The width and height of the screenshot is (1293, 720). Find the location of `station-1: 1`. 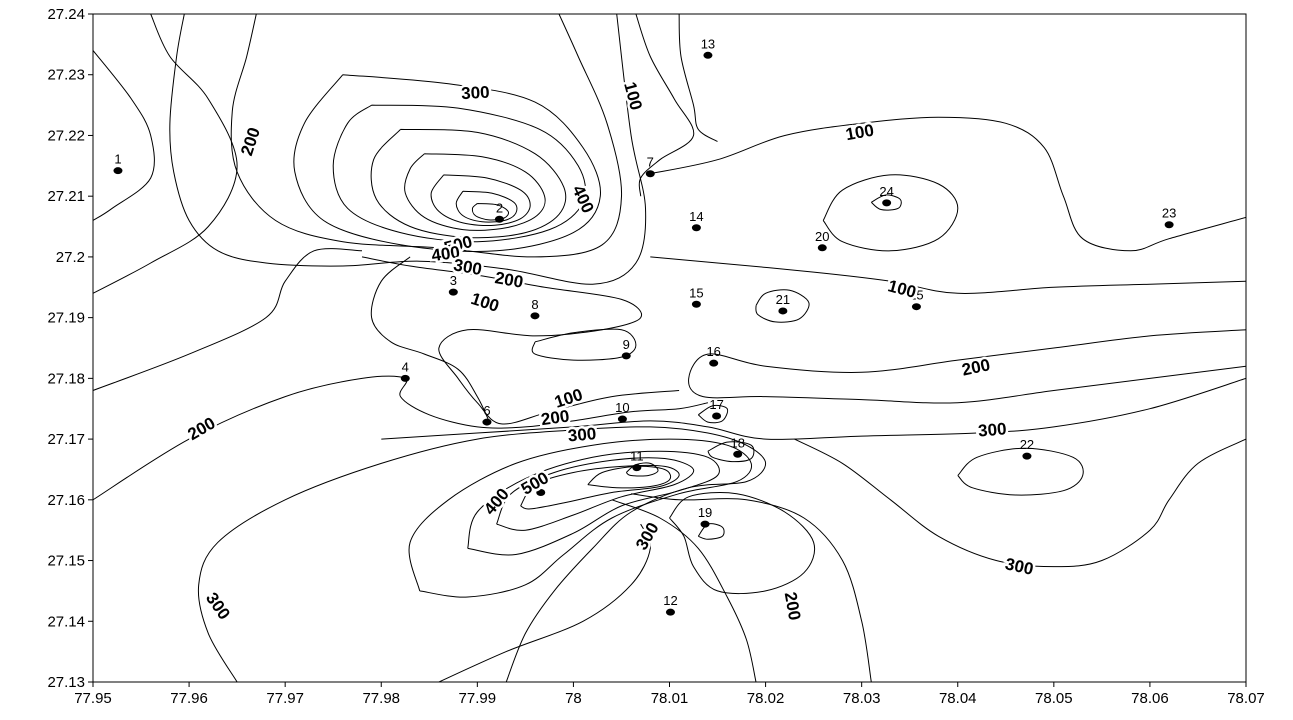

station-1: 1 is located at coordinates (118, 163).